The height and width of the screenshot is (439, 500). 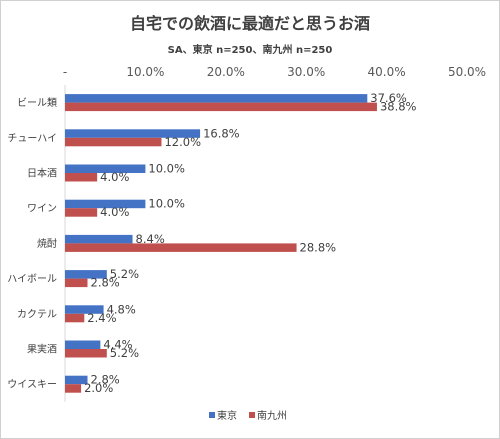 I want to click on category-label: ビール類, so click(x=37, y=103).